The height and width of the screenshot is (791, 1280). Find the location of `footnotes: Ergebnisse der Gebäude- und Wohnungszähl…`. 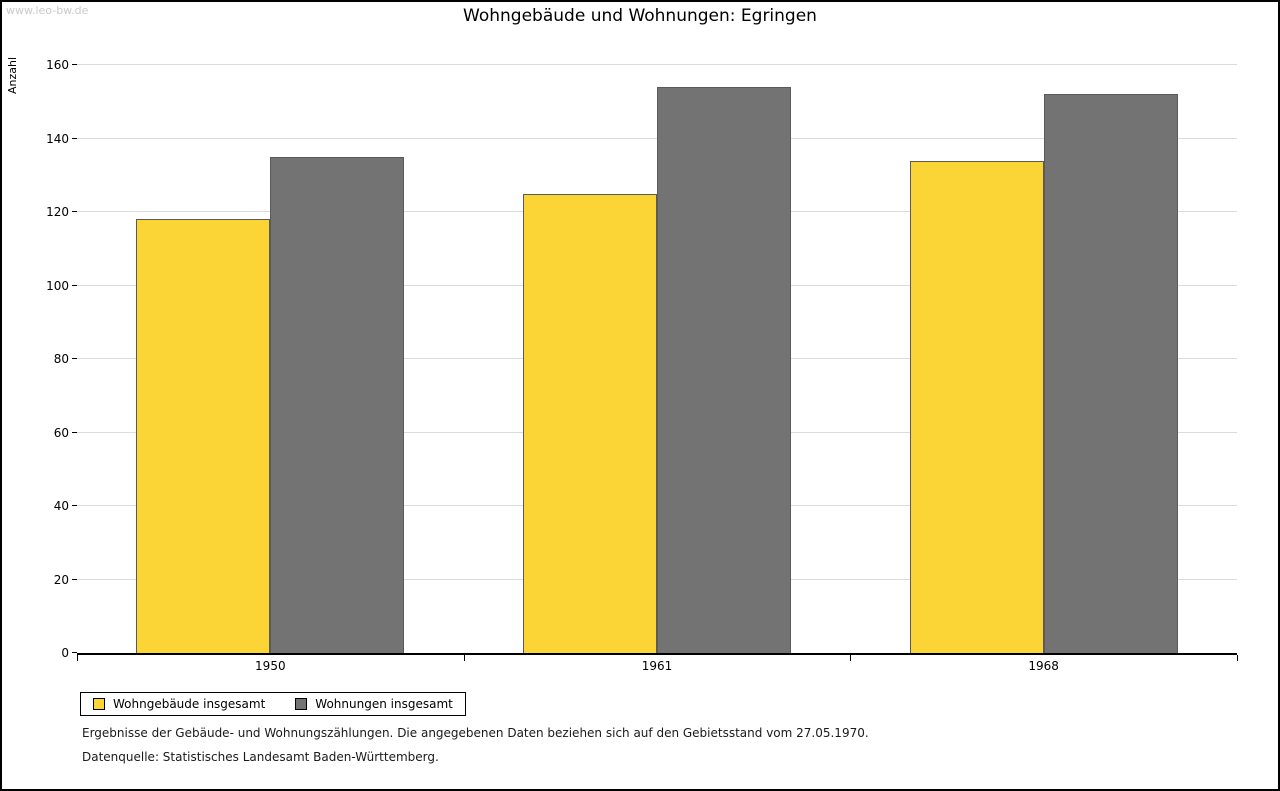

footnotes: Ergebnisse der Gebäude- und Wohnungszähl… is located at coordinates (475, 750).